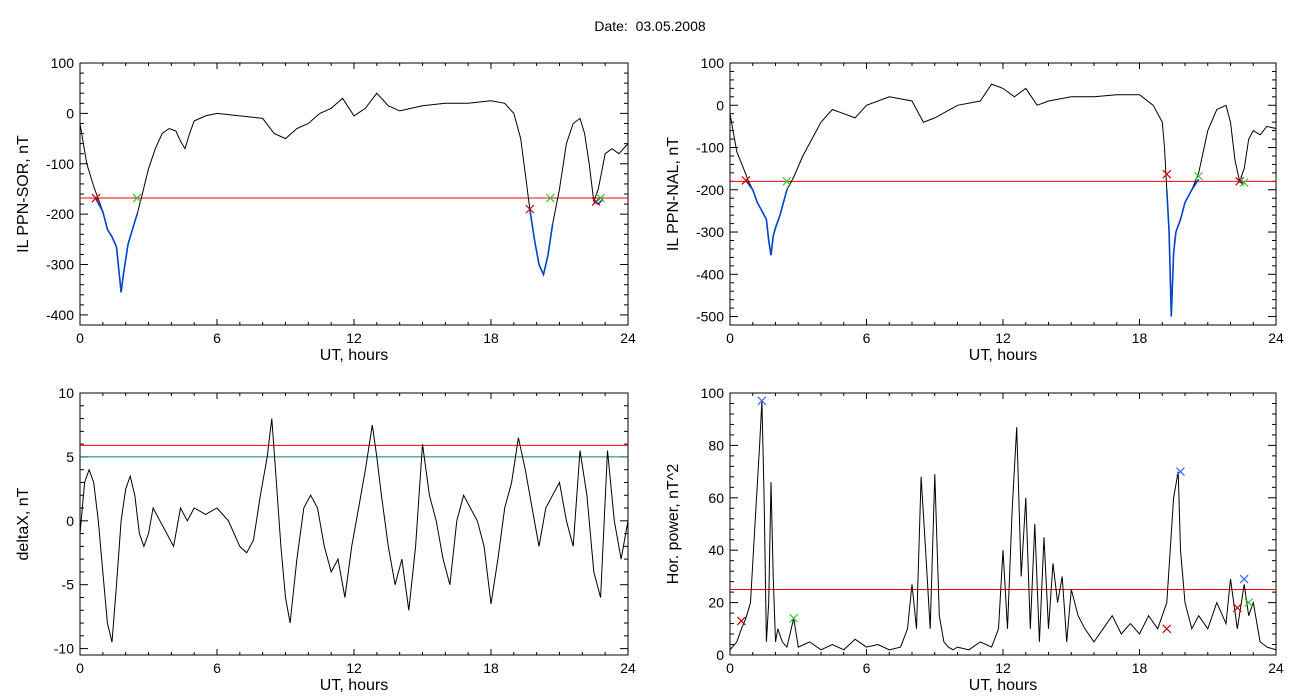 This screenshot has width=1300, height=700. Describe the element at coordinates (23, 194) in the screenshot. I see `y-axis-label: IL PPN-SOR, nT` at that location.